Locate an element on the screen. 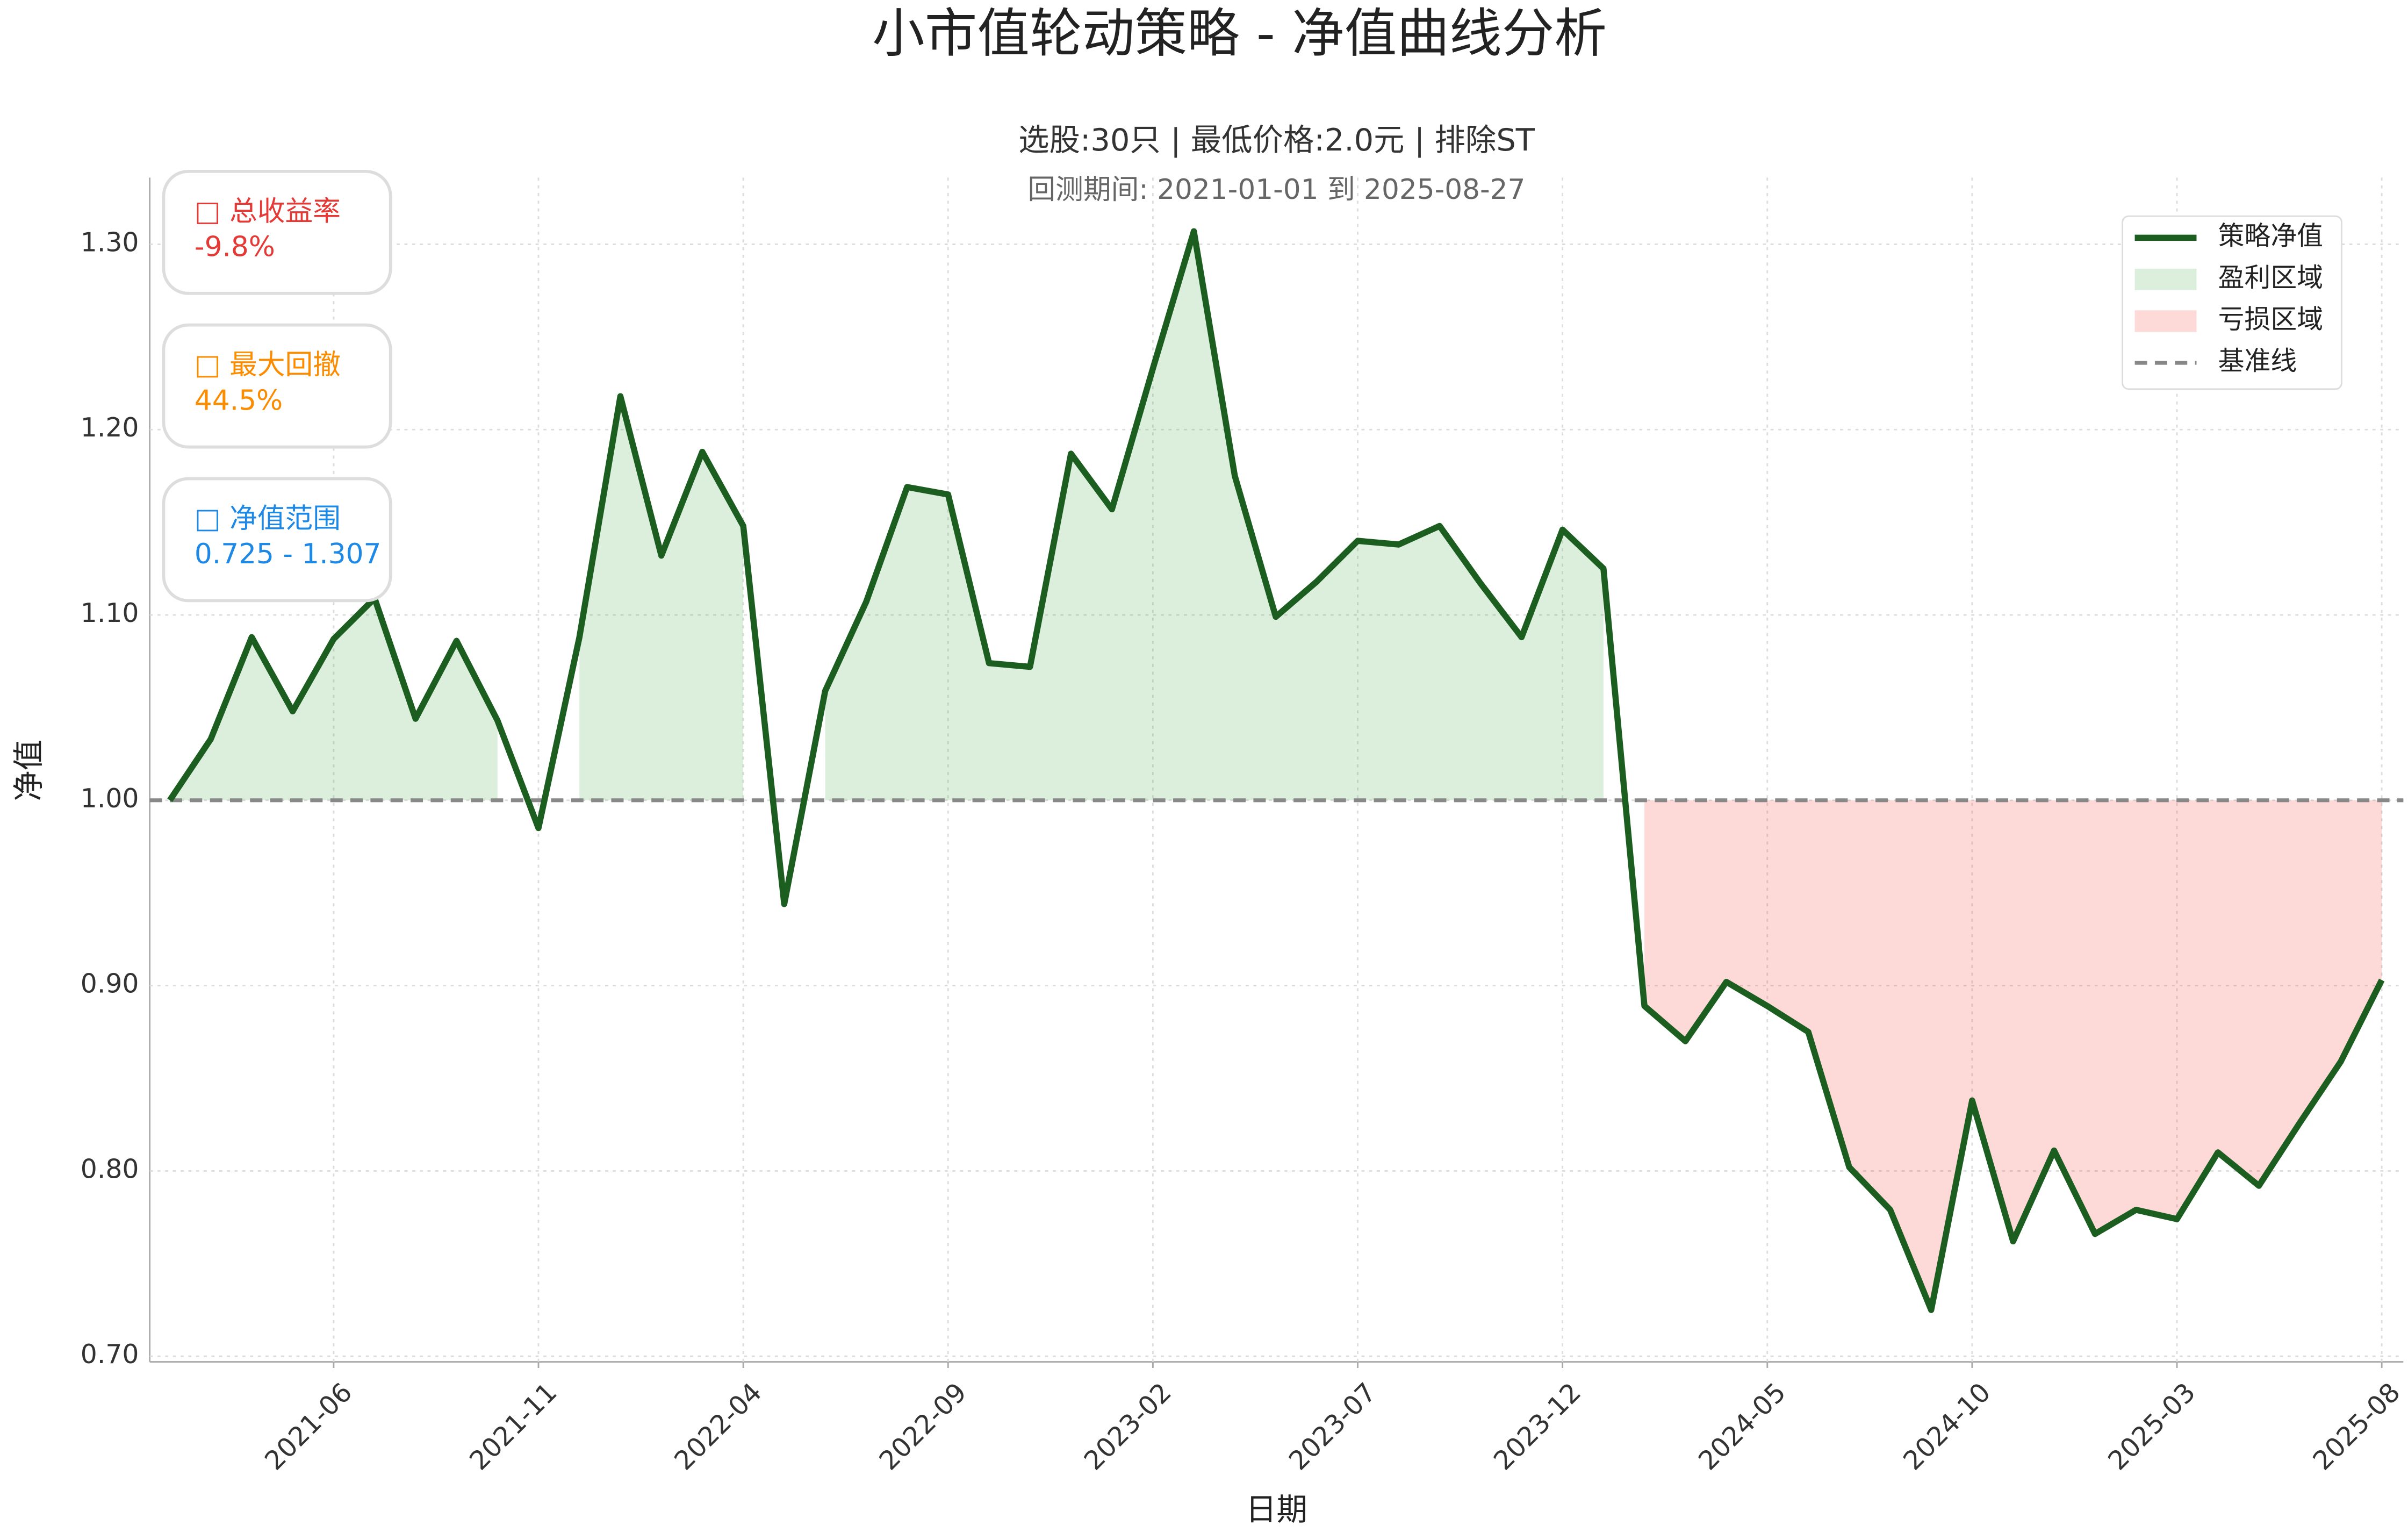 This screenshot has height=1540, width=2408. stat-value: 0.725 - 1.307 is located at coordinates (288, 554).